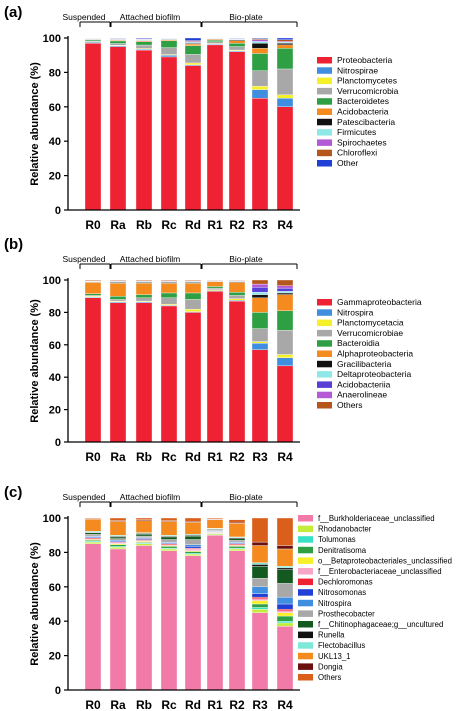 This screenshot has height=711, width=474. Describe the element at coordinates (334, 656) in the screenshot. I see `legend-label: UKL13_1` at that location.